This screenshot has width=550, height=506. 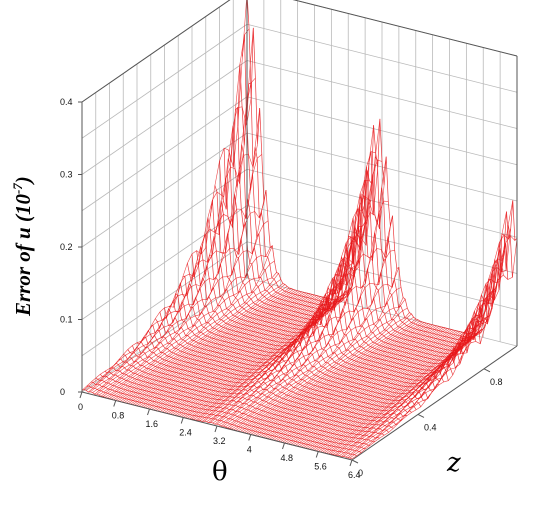 I want to click on theta-tick-label: 5.6, so click(x=320, y=467).